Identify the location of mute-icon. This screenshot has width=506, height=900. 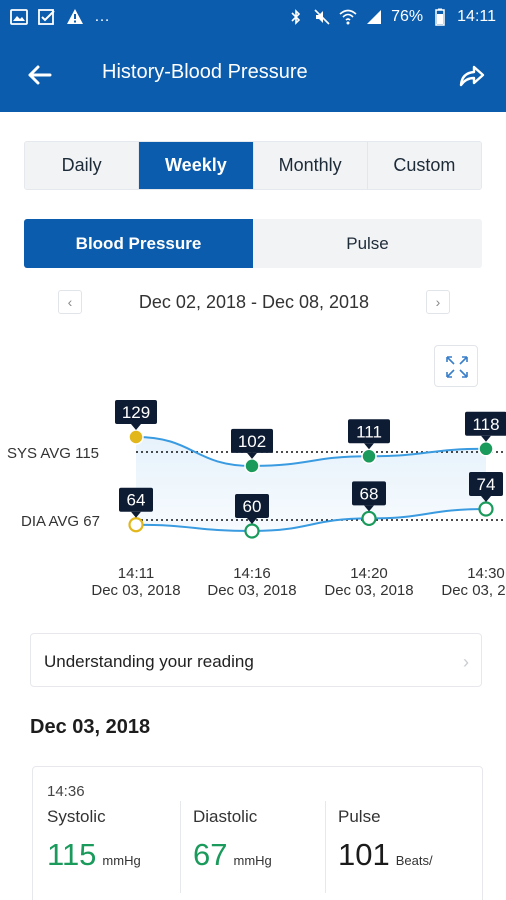
(322, 17).